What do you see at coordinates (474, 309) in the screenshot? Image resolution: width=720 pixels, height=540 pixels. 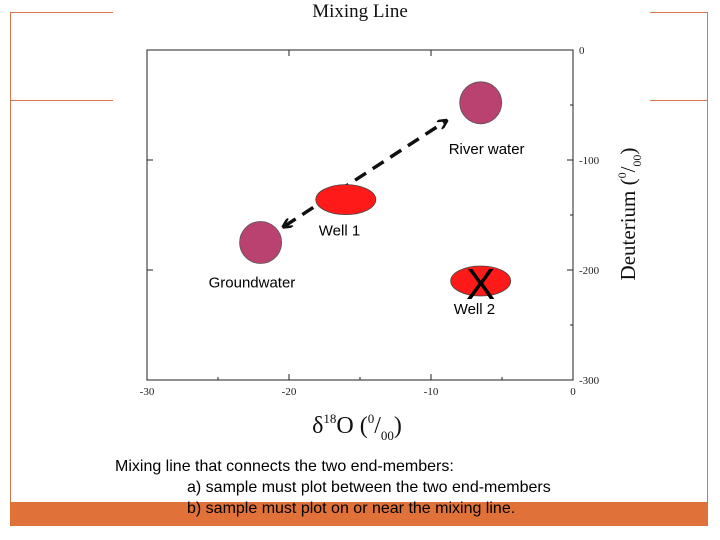 I see `label-well-2: Well 2` at bounding box center [474, 309].